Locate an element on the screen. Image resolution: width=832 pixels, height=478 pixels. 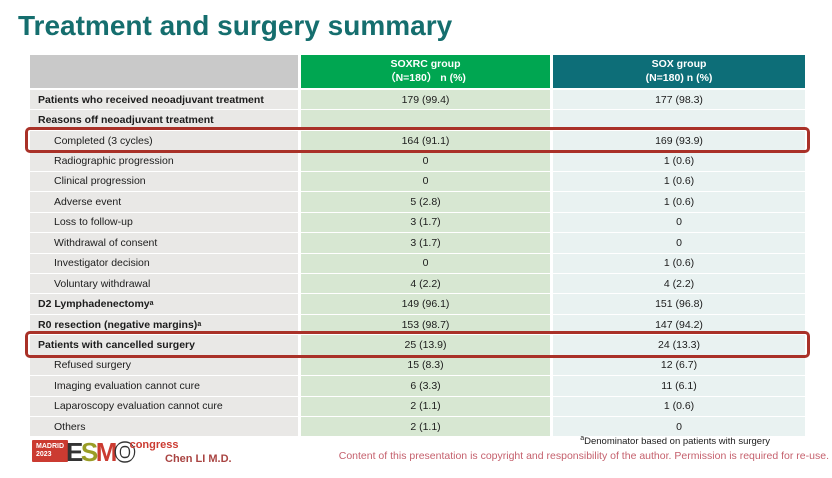
soxrc-value-cell: 5 (2.8) is located at coordinates (425, 202).